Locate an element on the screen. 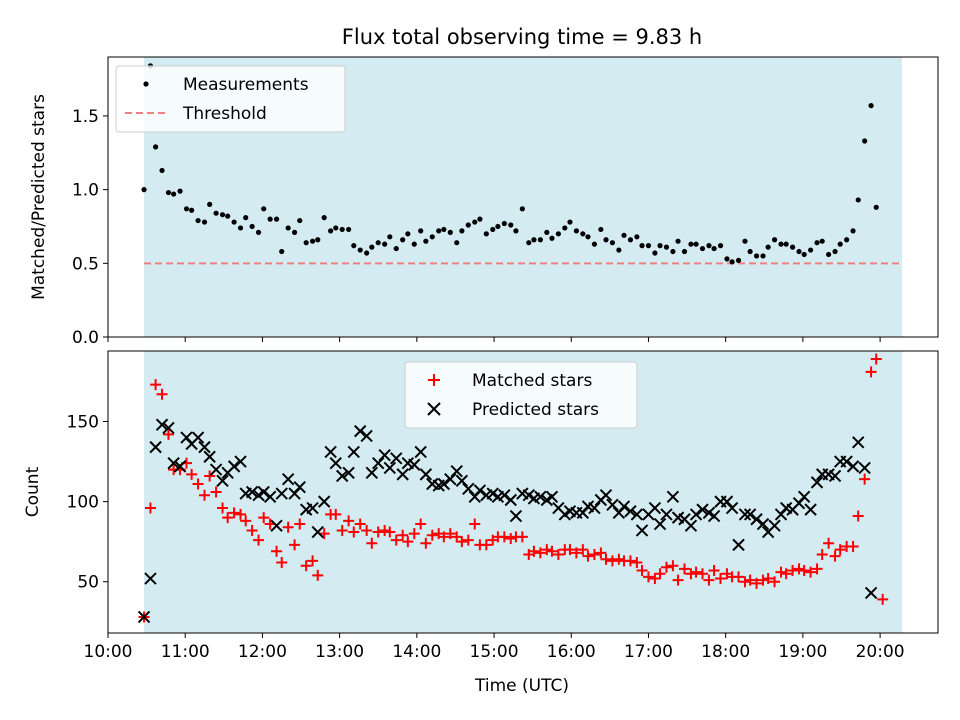 This screenshot has width=960, height=720. count-y-tick-label: 50 is located at coordinates (88, 583).